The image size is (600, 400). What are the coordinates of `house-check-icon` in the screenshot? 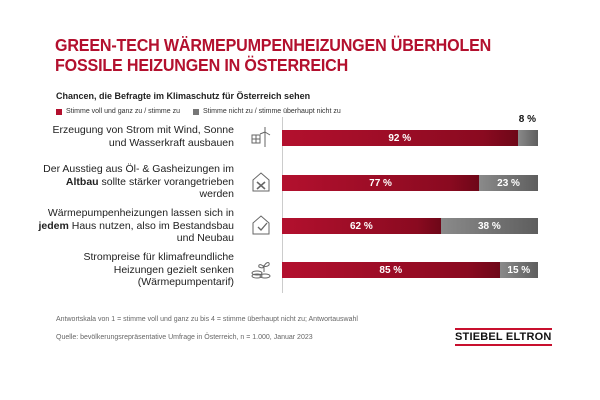 It's located at (261, 225).